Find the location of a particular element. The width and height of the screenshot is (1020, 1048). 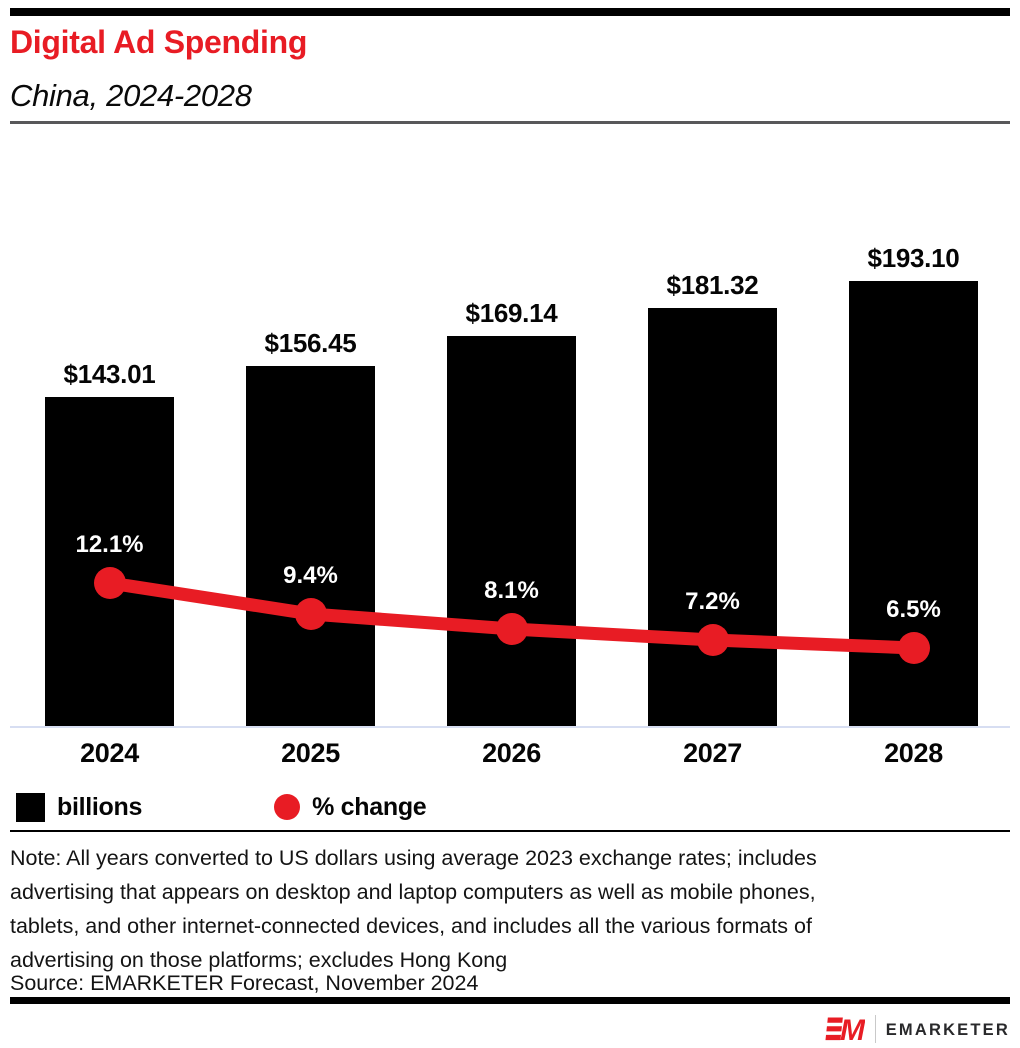

top-accent-bar is located at coordinates (510, 12).